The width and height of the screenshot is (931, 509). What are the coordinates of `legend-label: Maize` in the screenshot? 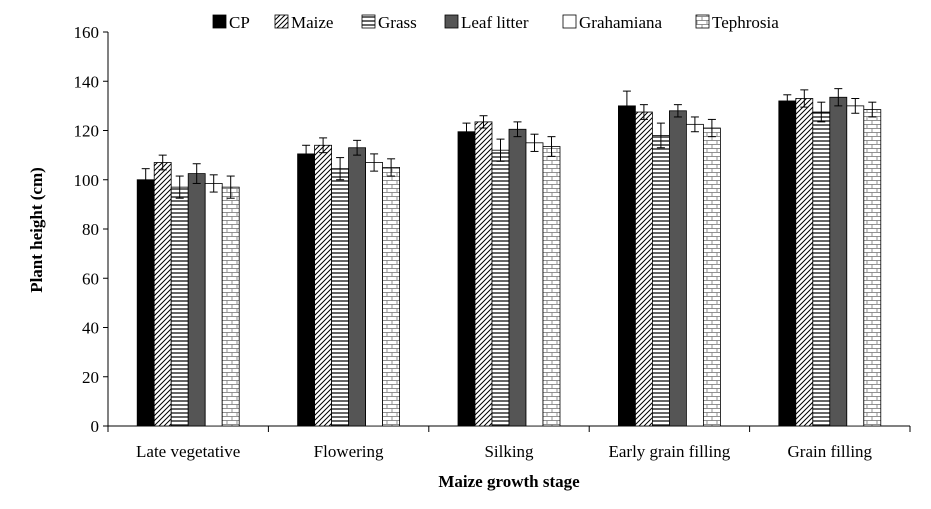 It's located at (312, 22).